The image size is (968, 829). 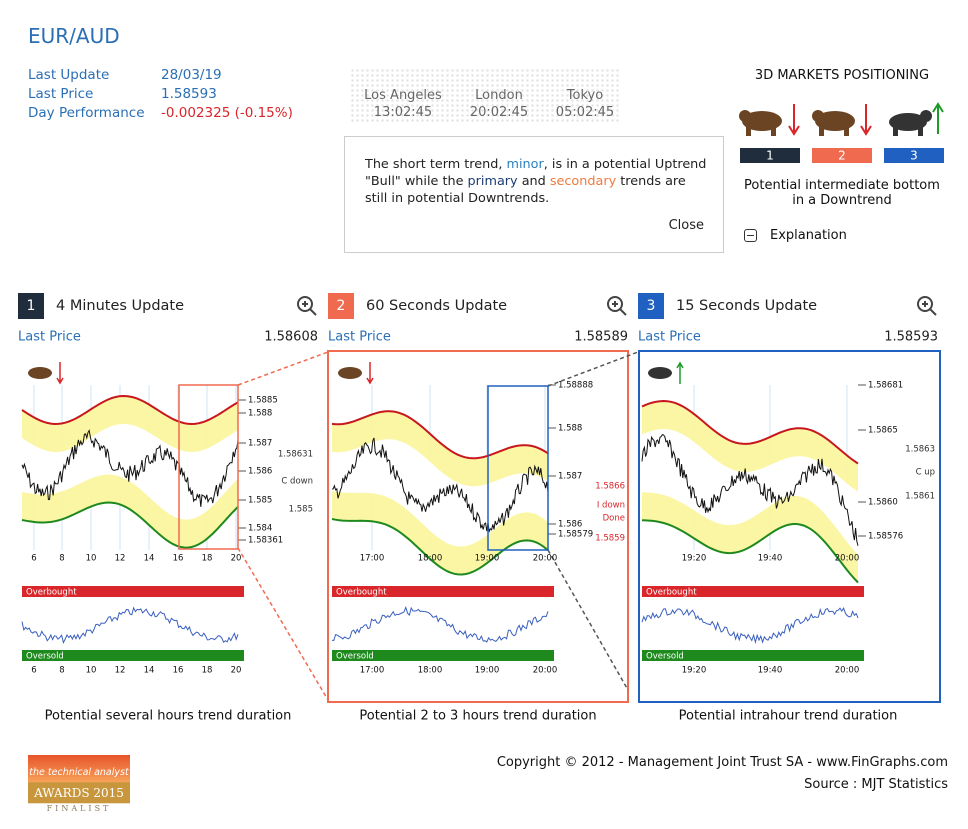 I want to click on price-tick-label: 1.58681, so click(x=885, y=386).